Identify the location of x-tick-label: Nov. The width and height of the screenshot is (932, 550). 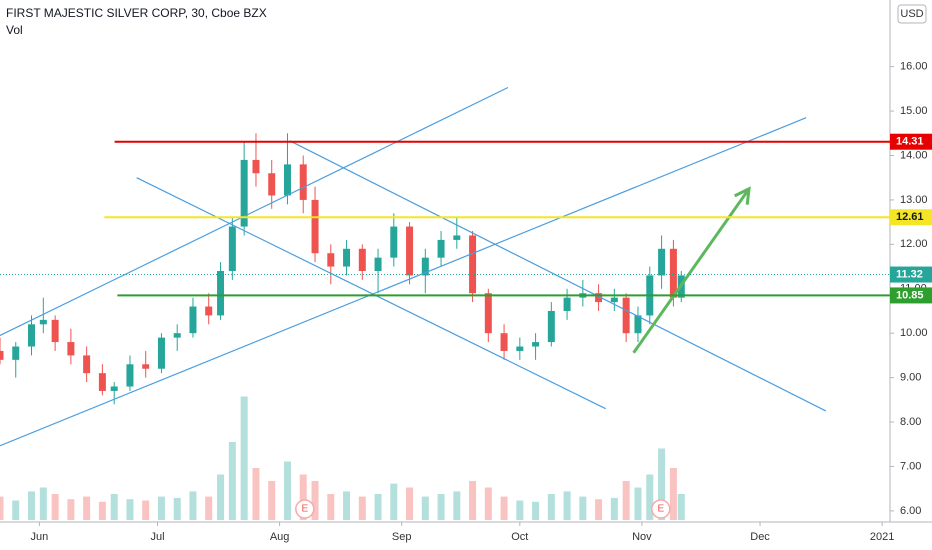
(642, 537).